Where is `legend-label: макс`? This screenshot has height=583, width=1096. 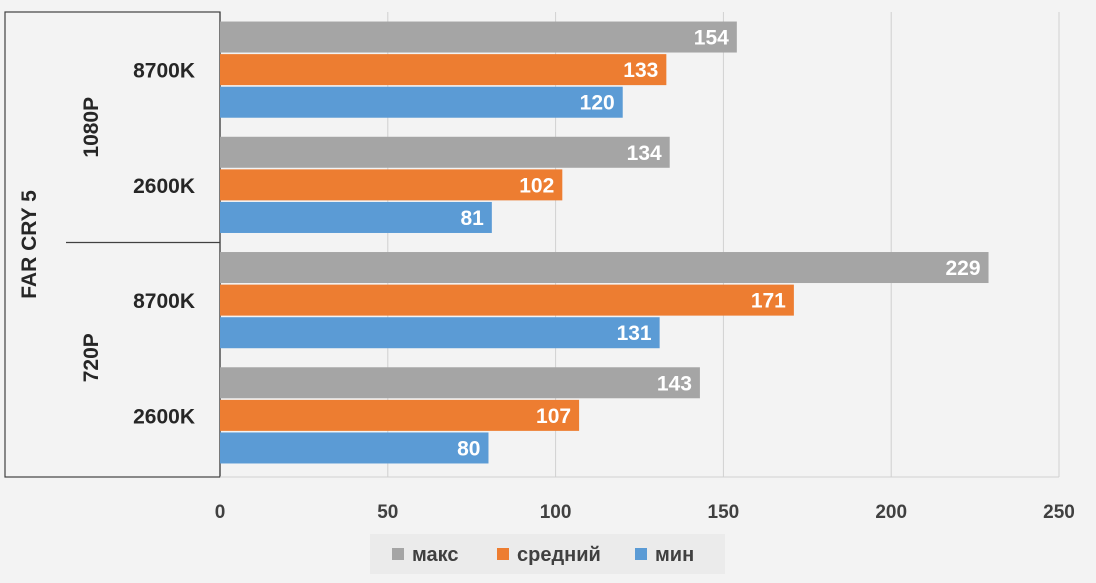
legend-label: макс is located at coordinates (435, 555).